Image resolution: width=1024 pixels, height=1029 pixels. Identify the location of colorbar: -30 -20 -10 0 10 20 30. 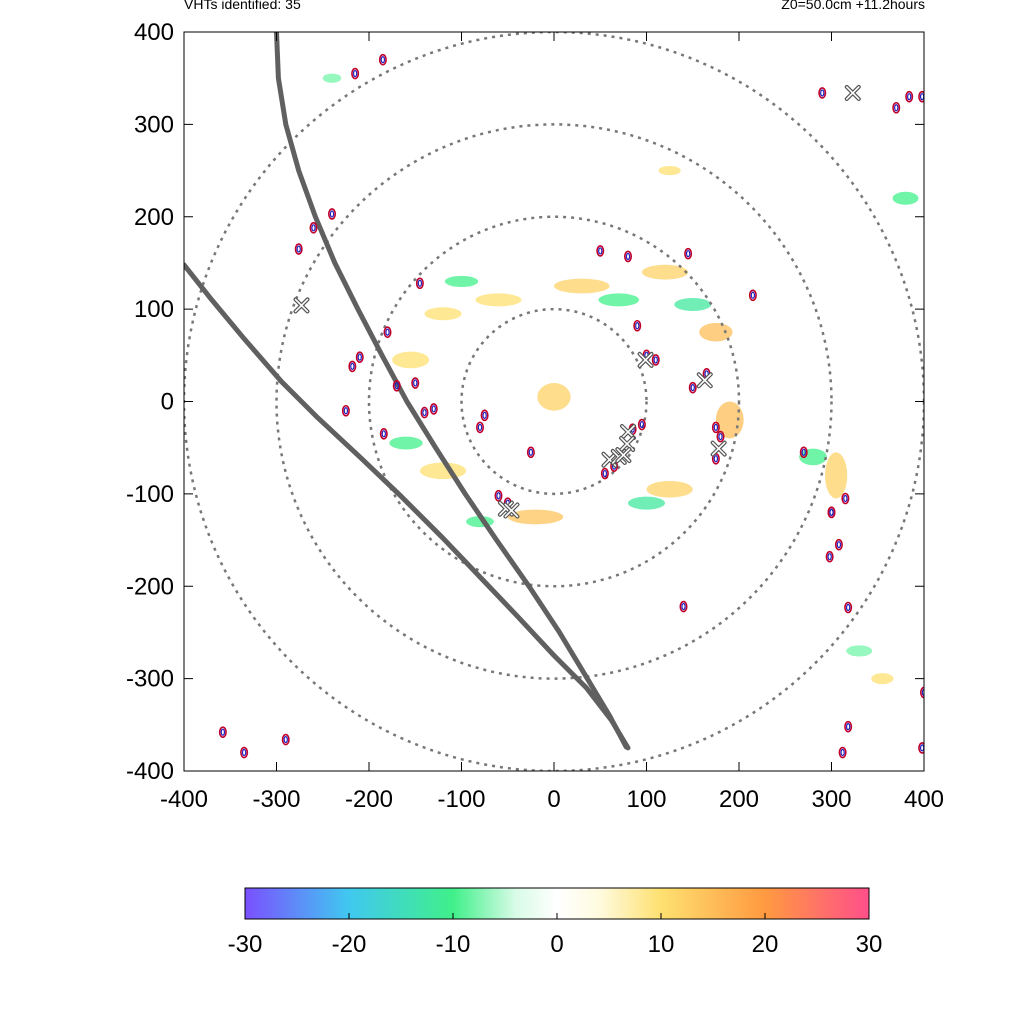
(555, 922).